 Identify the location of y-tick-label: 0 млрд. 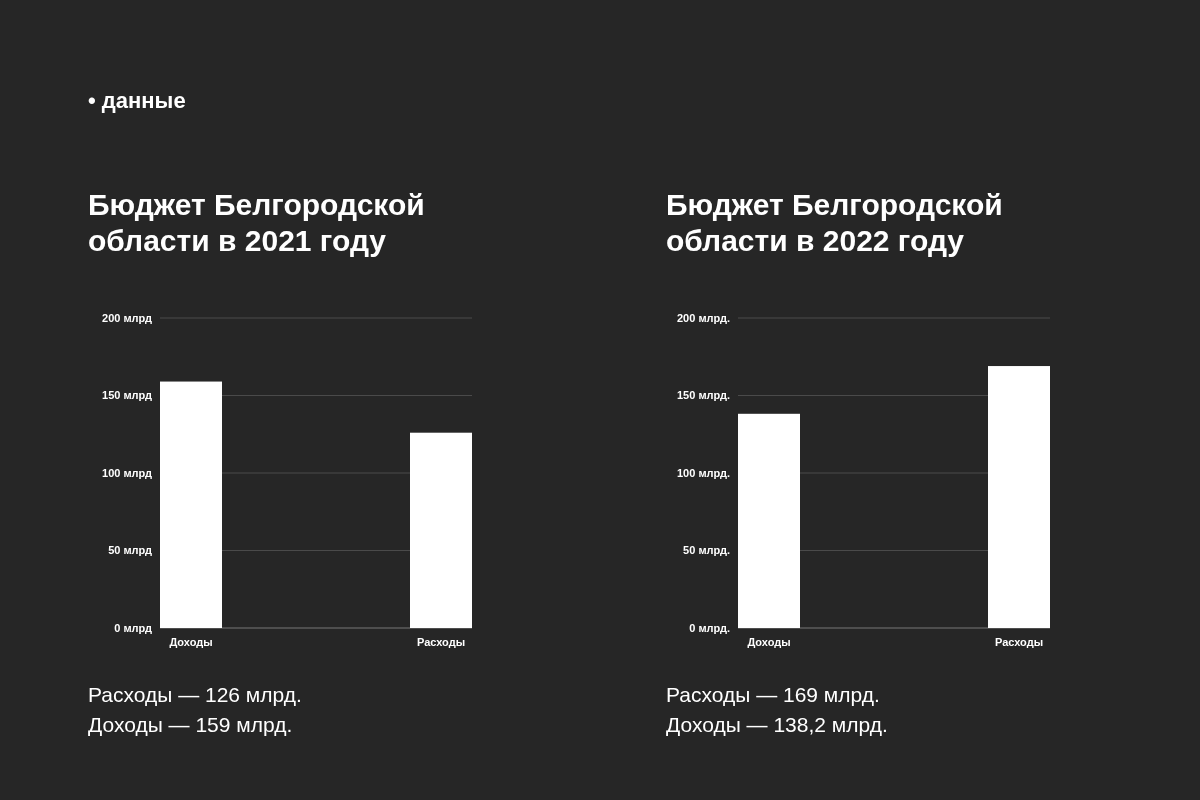
(133, 627).